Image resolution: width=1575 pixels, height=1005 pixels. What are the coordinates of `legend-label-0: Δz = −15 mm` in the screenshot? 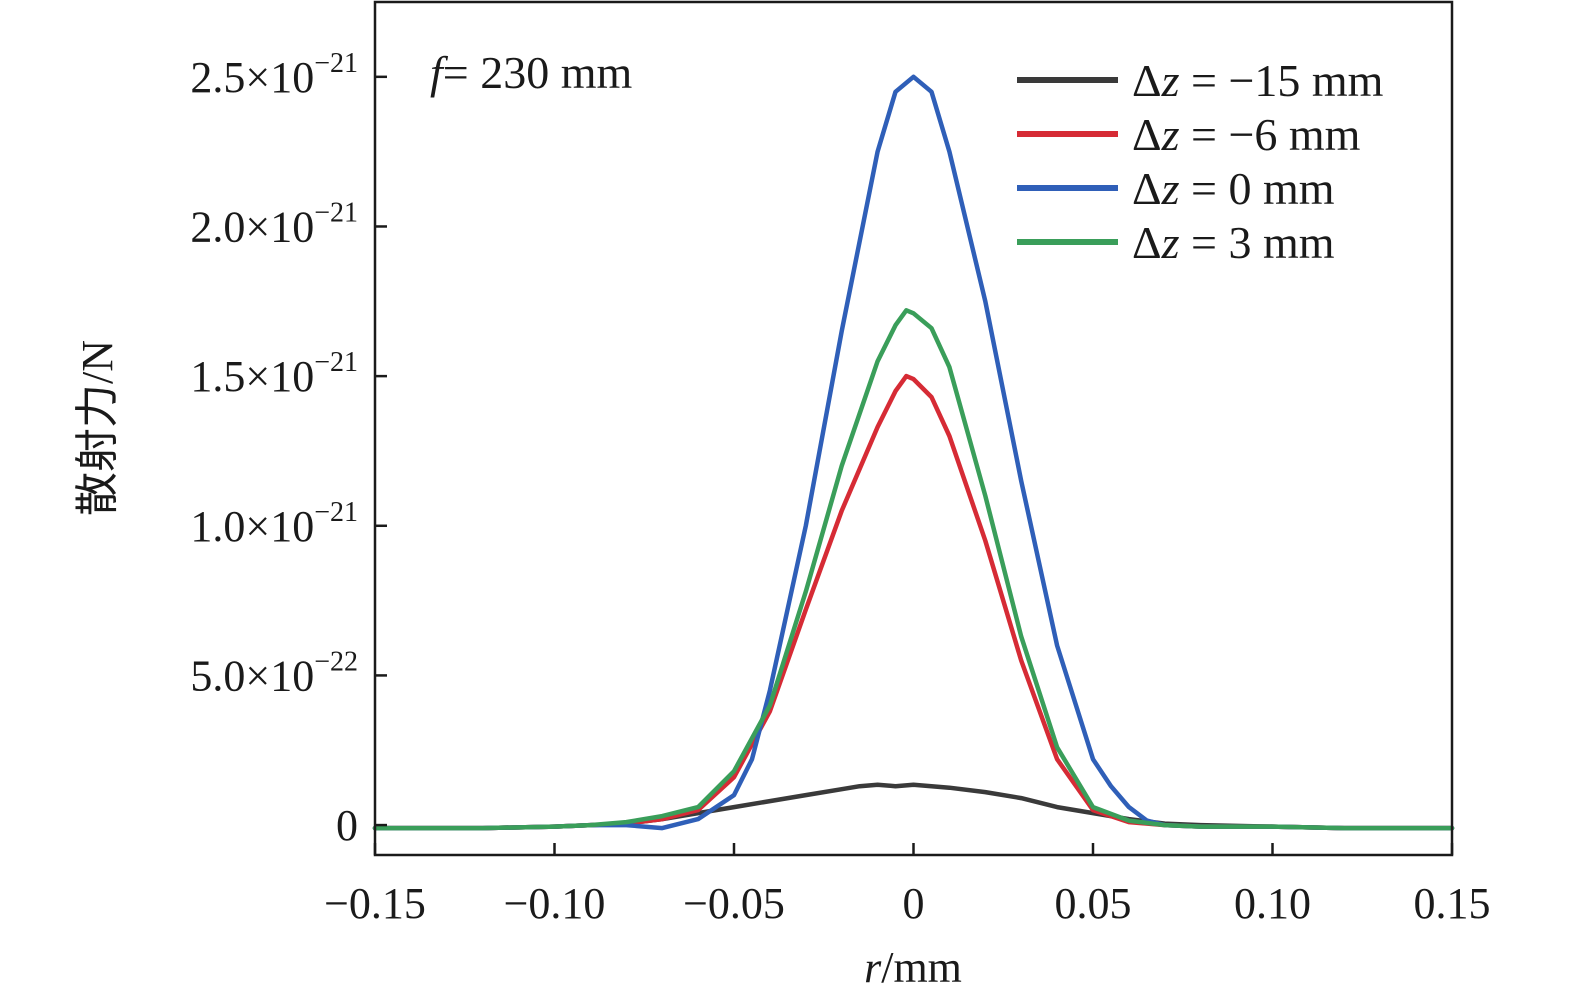 It's located at (1258, 80).